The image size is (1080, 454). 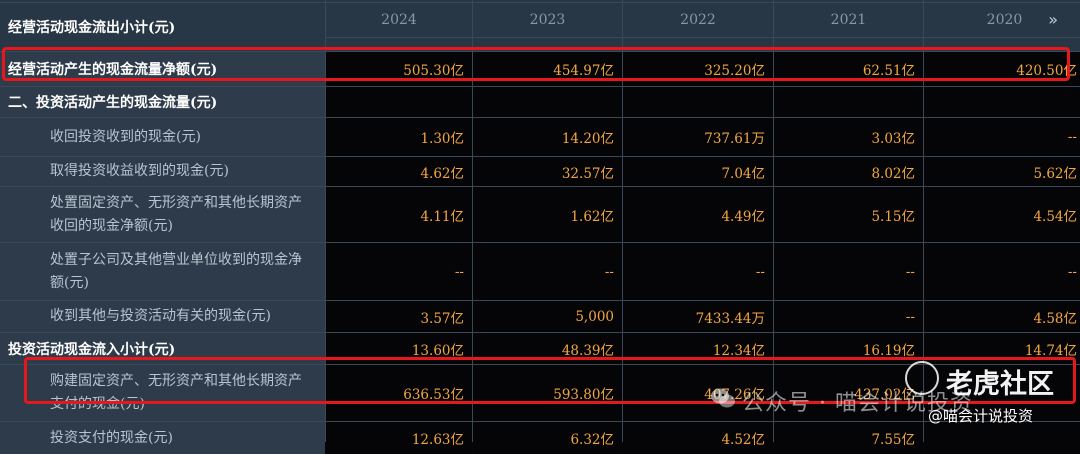 What do you see at coordinates (848, 69) in the screenshot?
I see `table-cell: 62.51亿` at bounding box center [848, 69].